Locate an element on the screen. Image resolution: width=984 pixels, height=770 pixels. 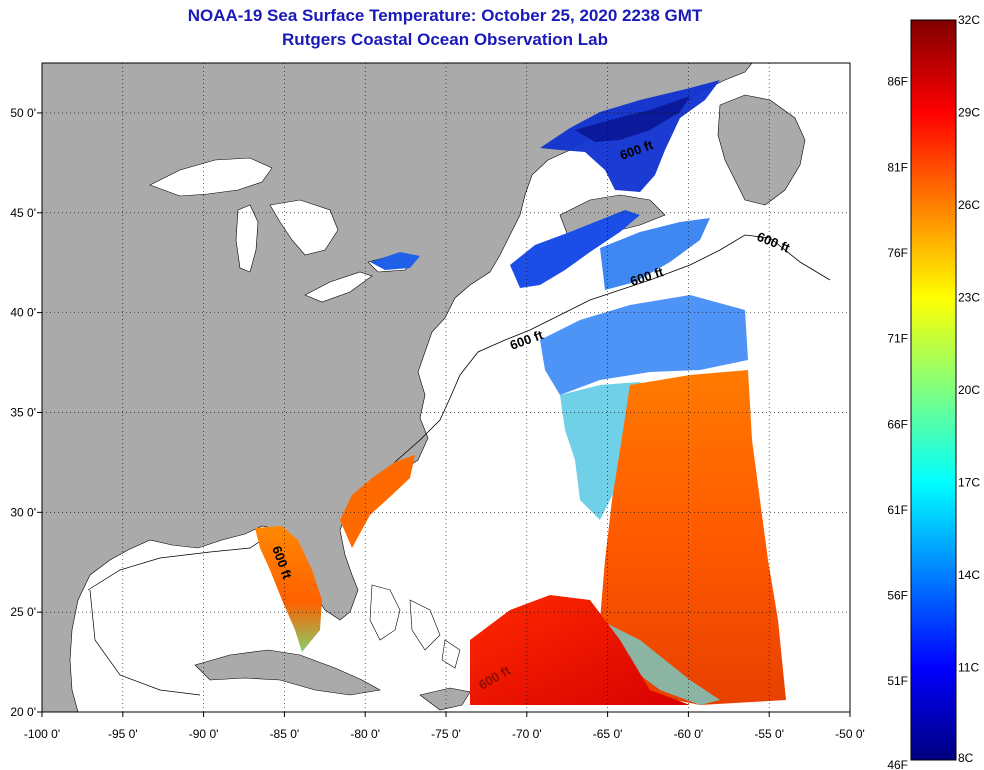
hispaniola-land is located at coordinates (445, 699).